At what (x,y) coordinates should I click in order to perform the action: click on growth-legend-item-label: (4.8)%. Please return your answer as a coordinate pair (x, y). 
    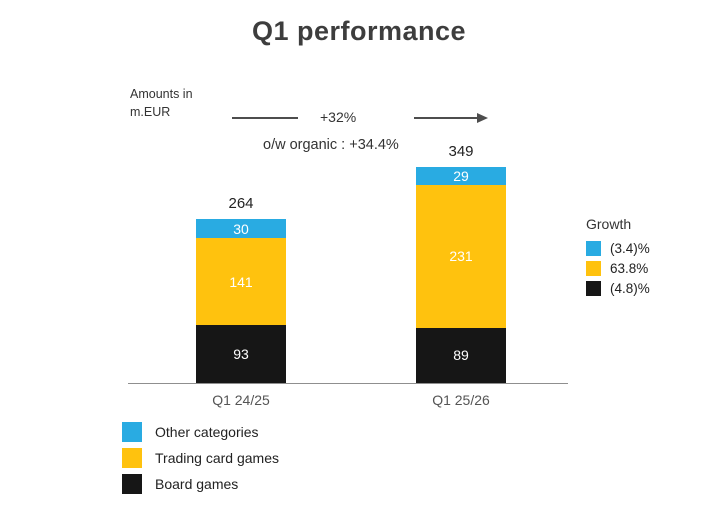
    Looking at the image, I should click on (630, 288).